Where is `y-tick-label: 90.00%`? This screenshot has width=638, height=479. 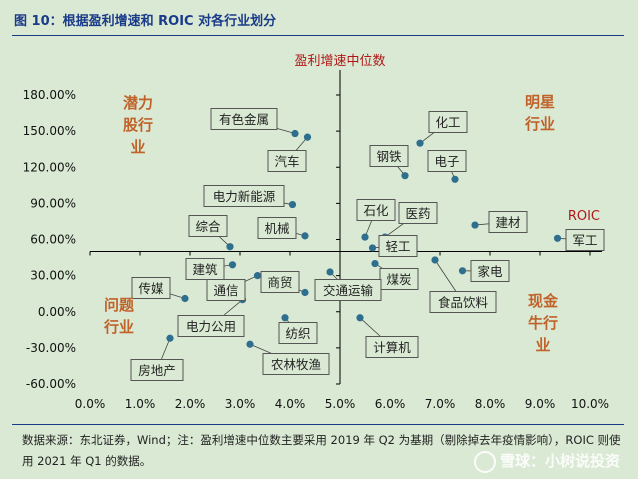
y-tick-label: 90.00% is located at coordinates (53, 203).